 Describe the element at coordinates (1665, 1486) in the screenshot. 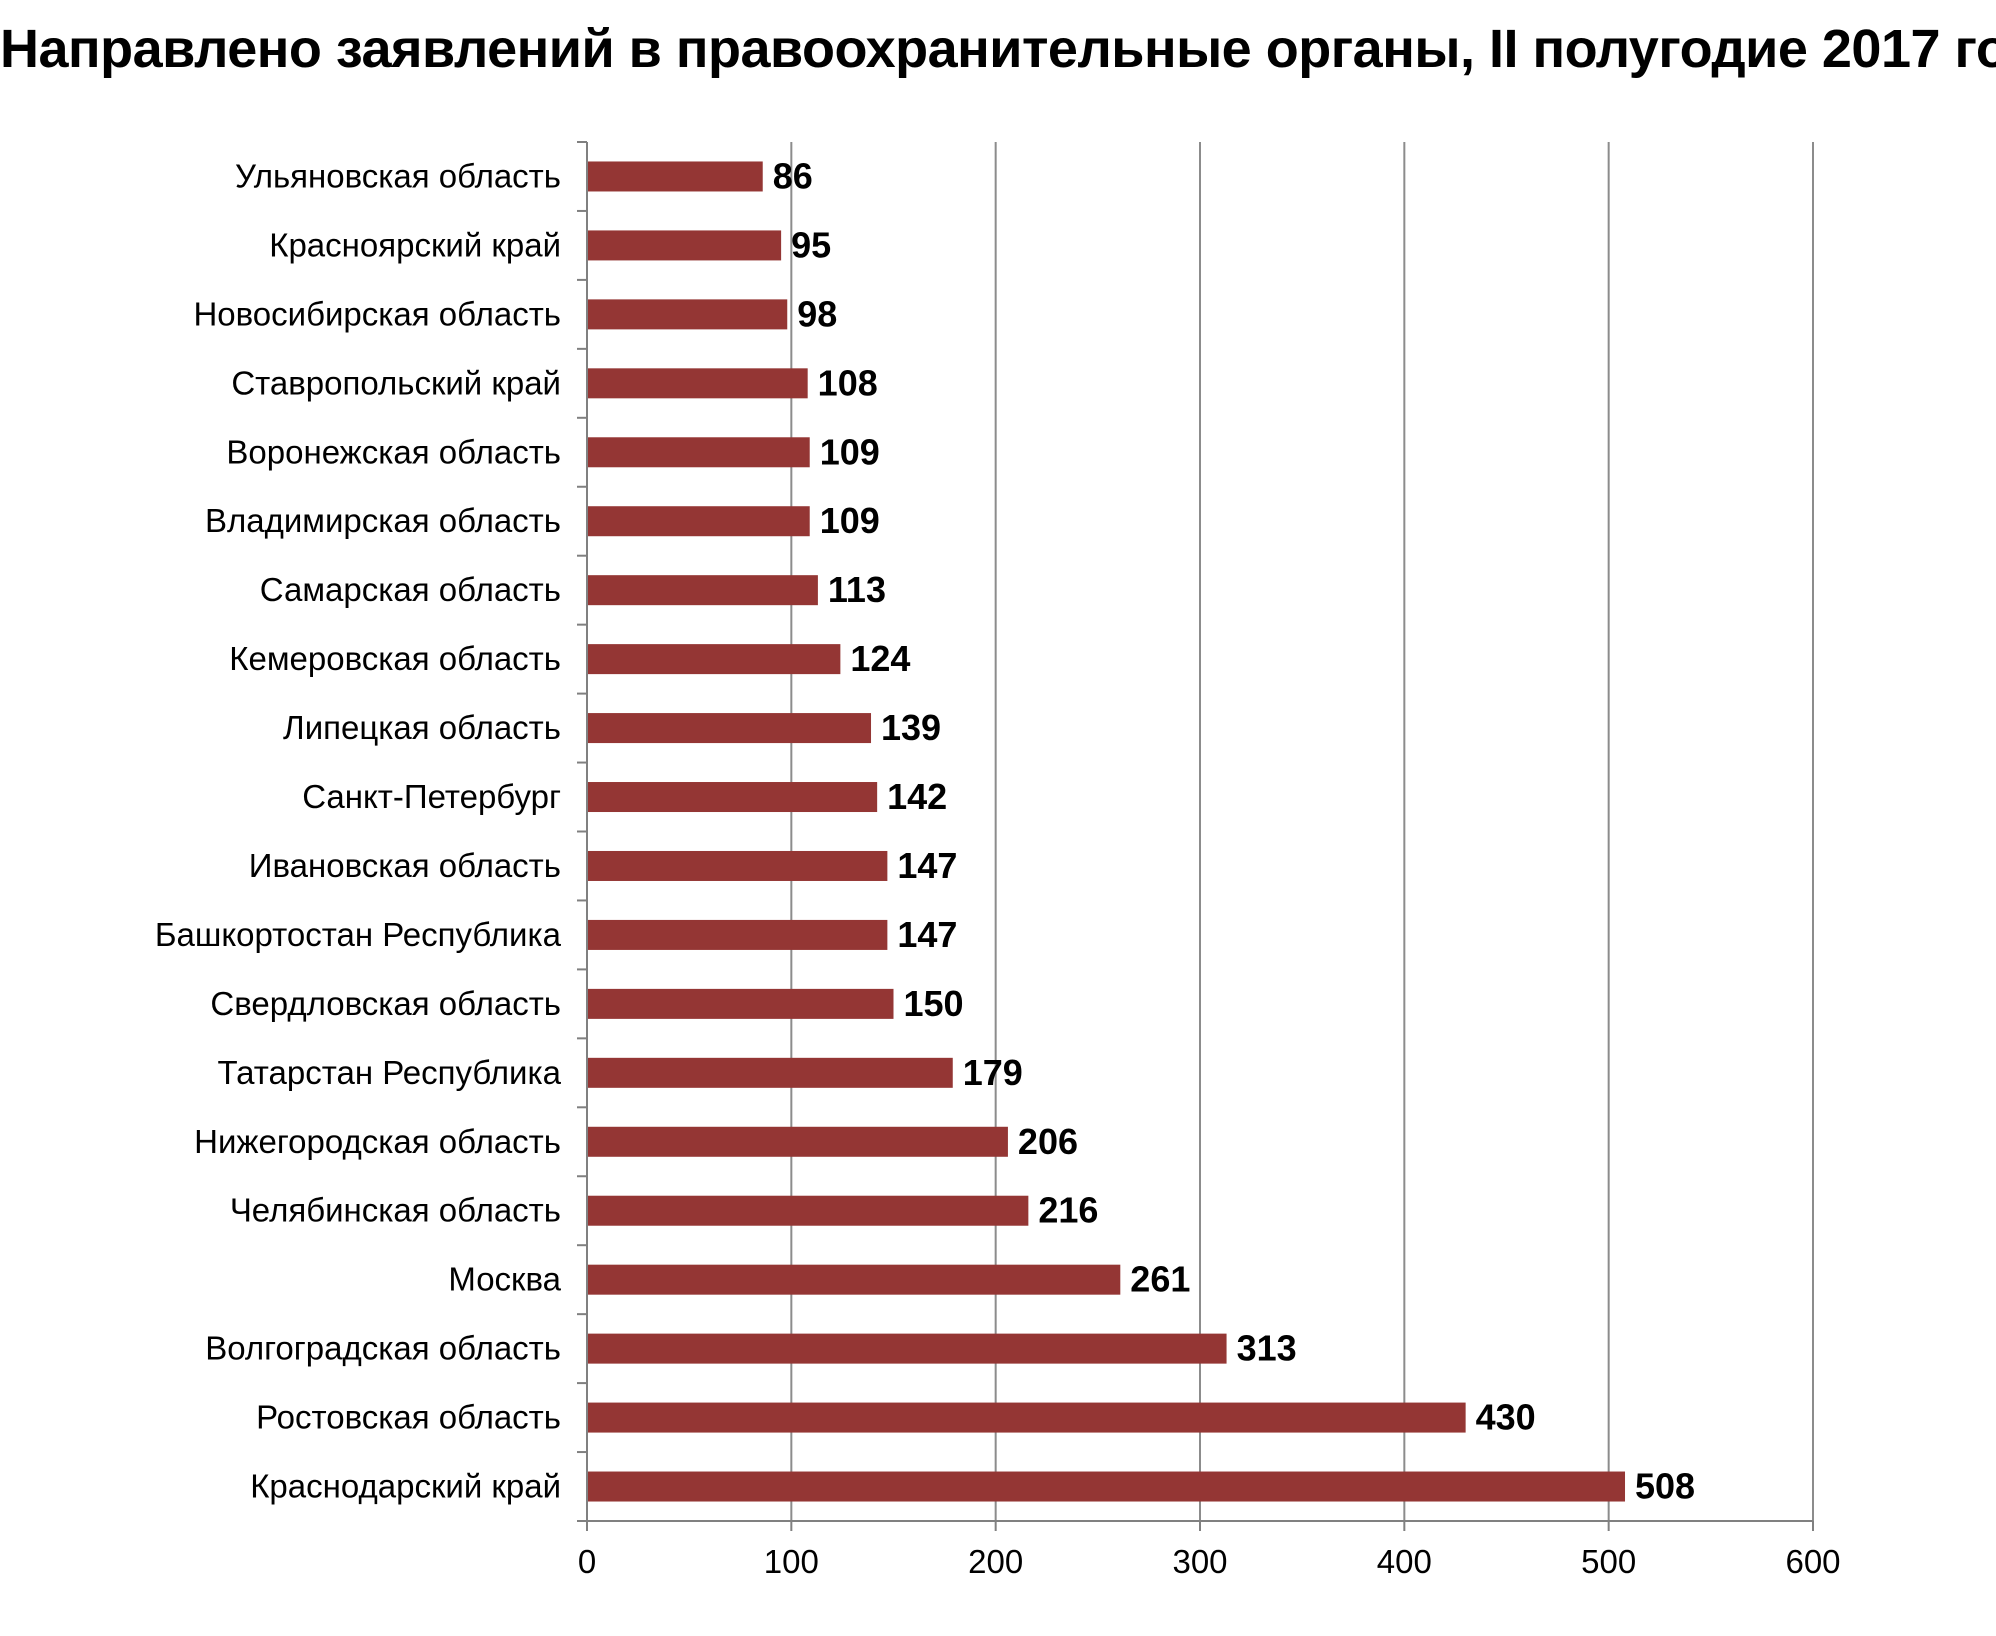

I see `data-label: 508` at that location.